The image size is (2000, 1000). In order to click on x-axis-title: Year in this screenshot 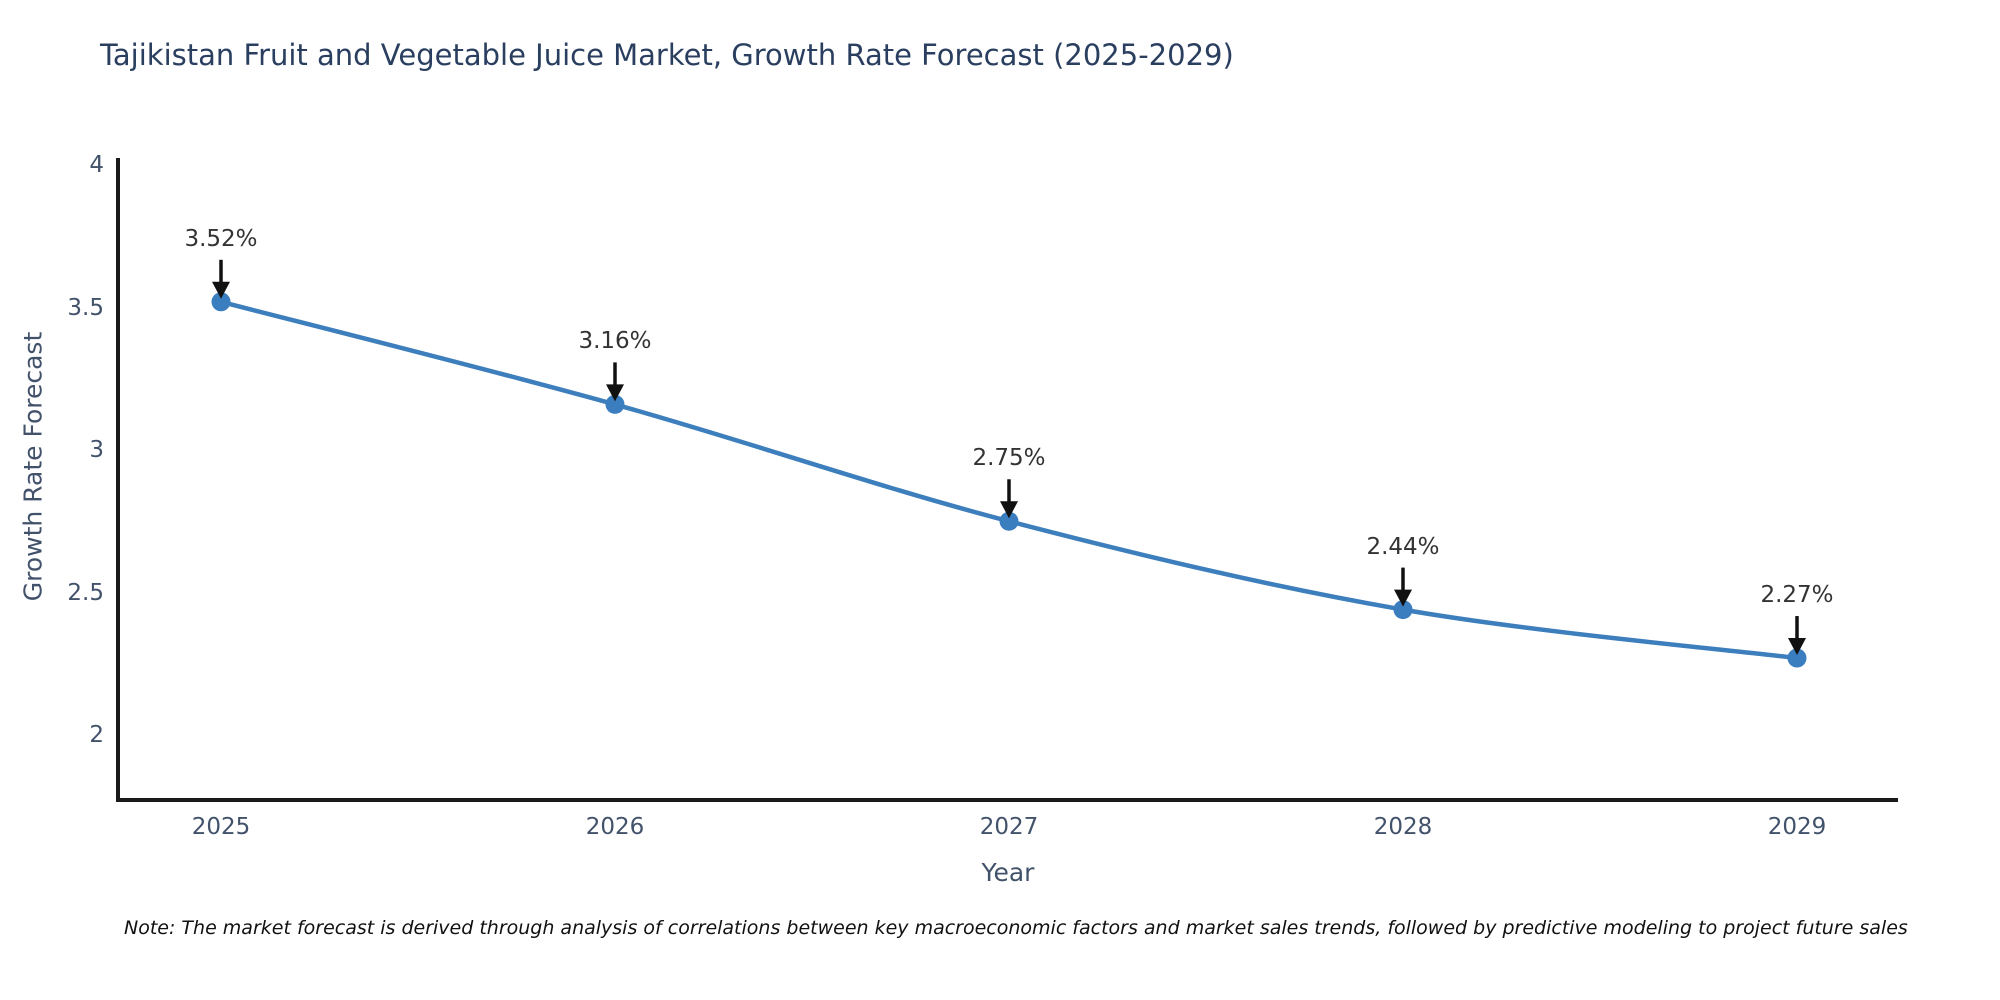, I will do `click(1008, 872)`.